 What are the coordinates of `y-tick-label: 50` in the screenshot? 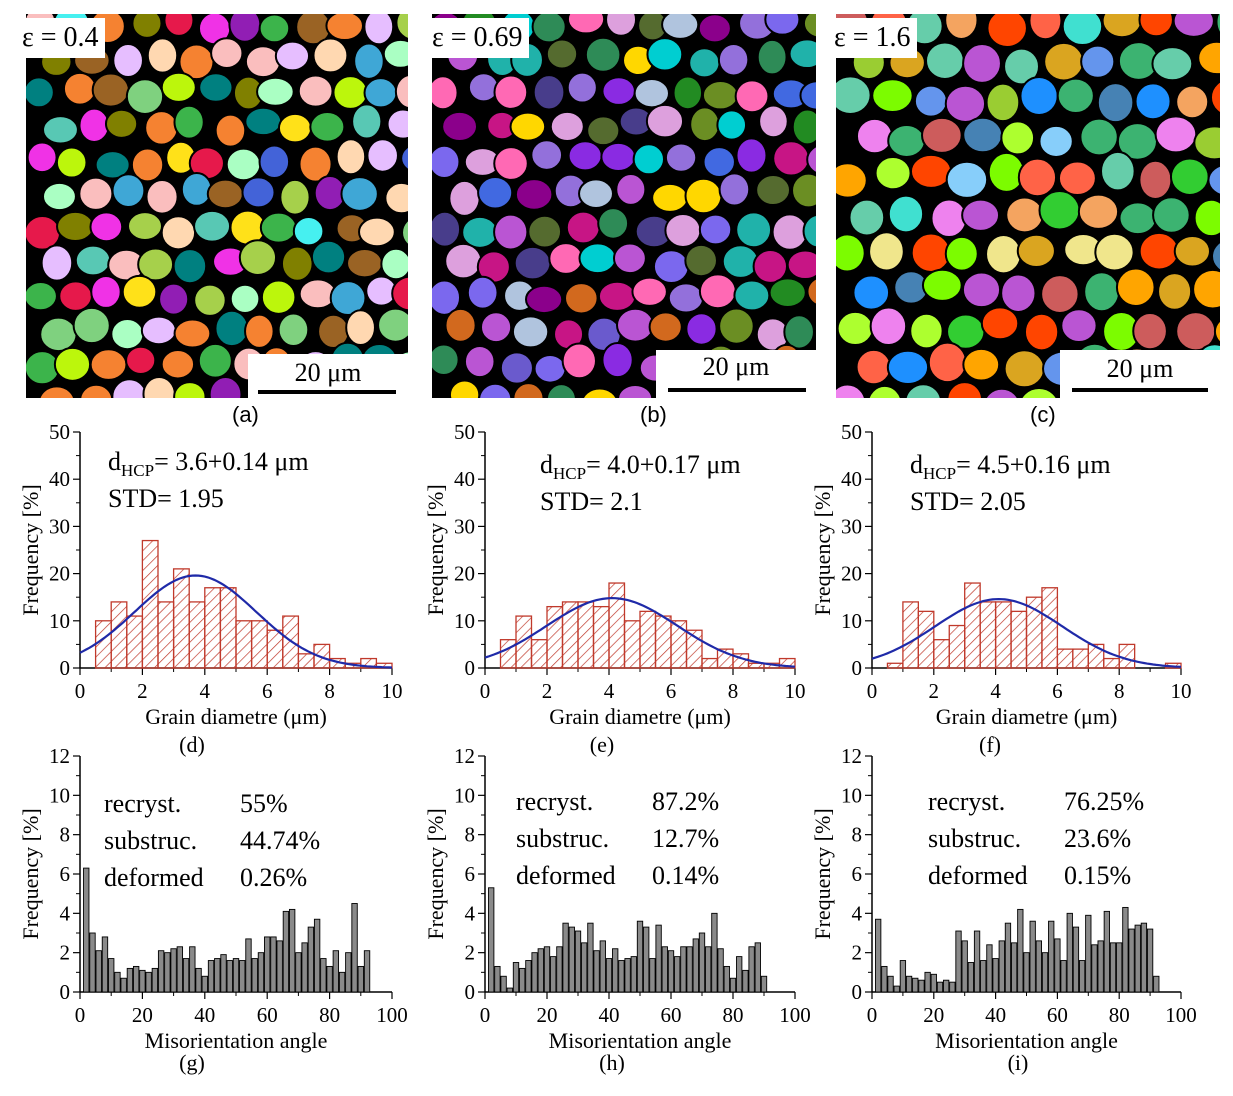 It's located at (851, 432).